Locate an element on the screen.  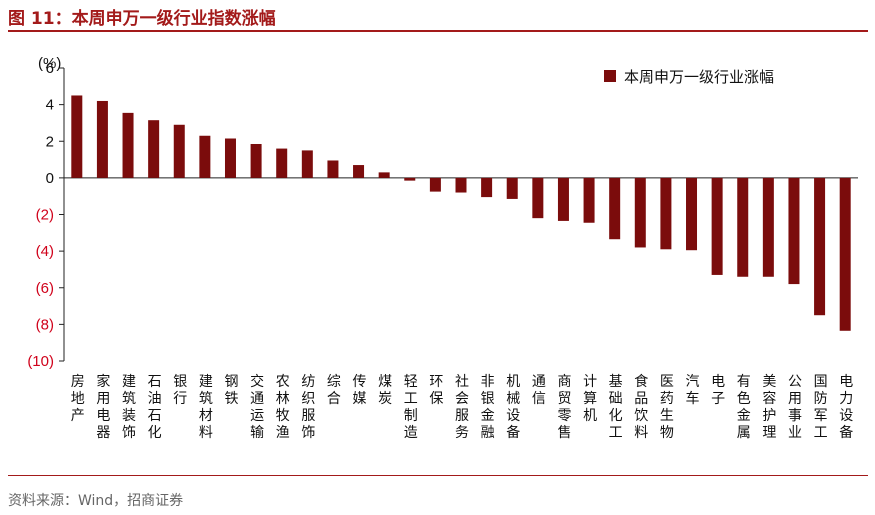
category-label: 轻工制造 is located at coordinates (411, 407).